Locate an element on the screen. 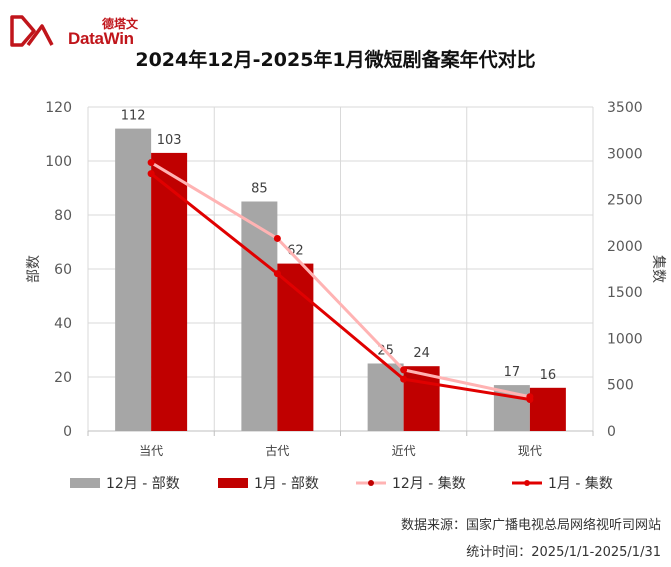 Image resolution: width=671 pixels, height=567 pixels. y-left-tick-label: 60 is located at coordinates (63, 270).